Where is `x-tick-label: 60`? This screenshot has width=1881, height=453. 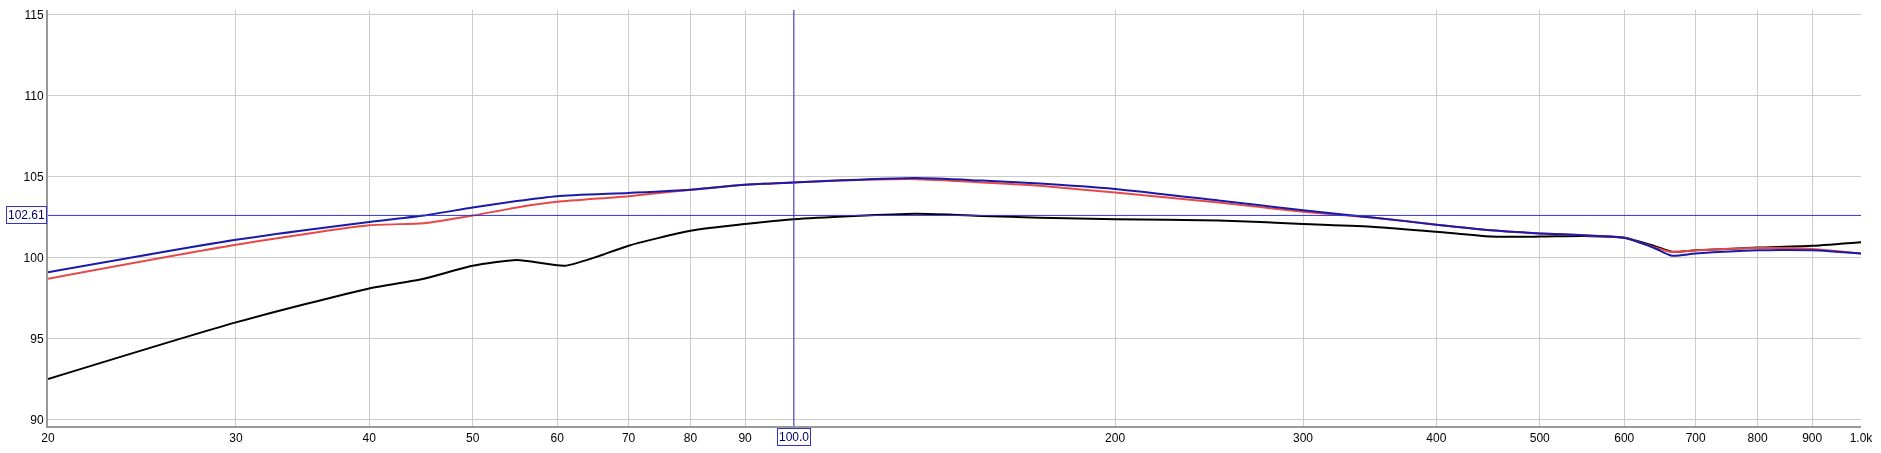
x-tick-label: 60 is located at coordinates (557, 438).